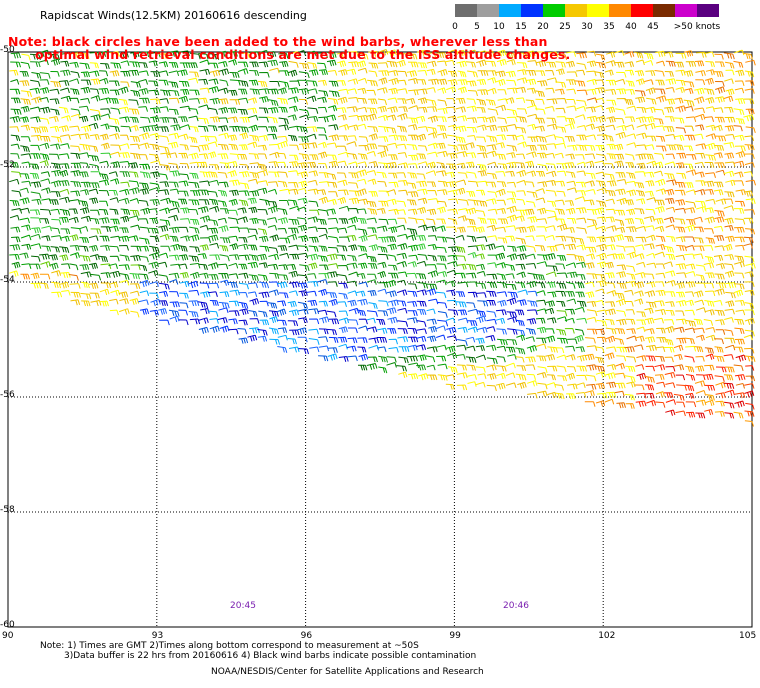  Describe the element at coordinates (7, 625) in the screenshot. I see `lat-label: -60` at that location.